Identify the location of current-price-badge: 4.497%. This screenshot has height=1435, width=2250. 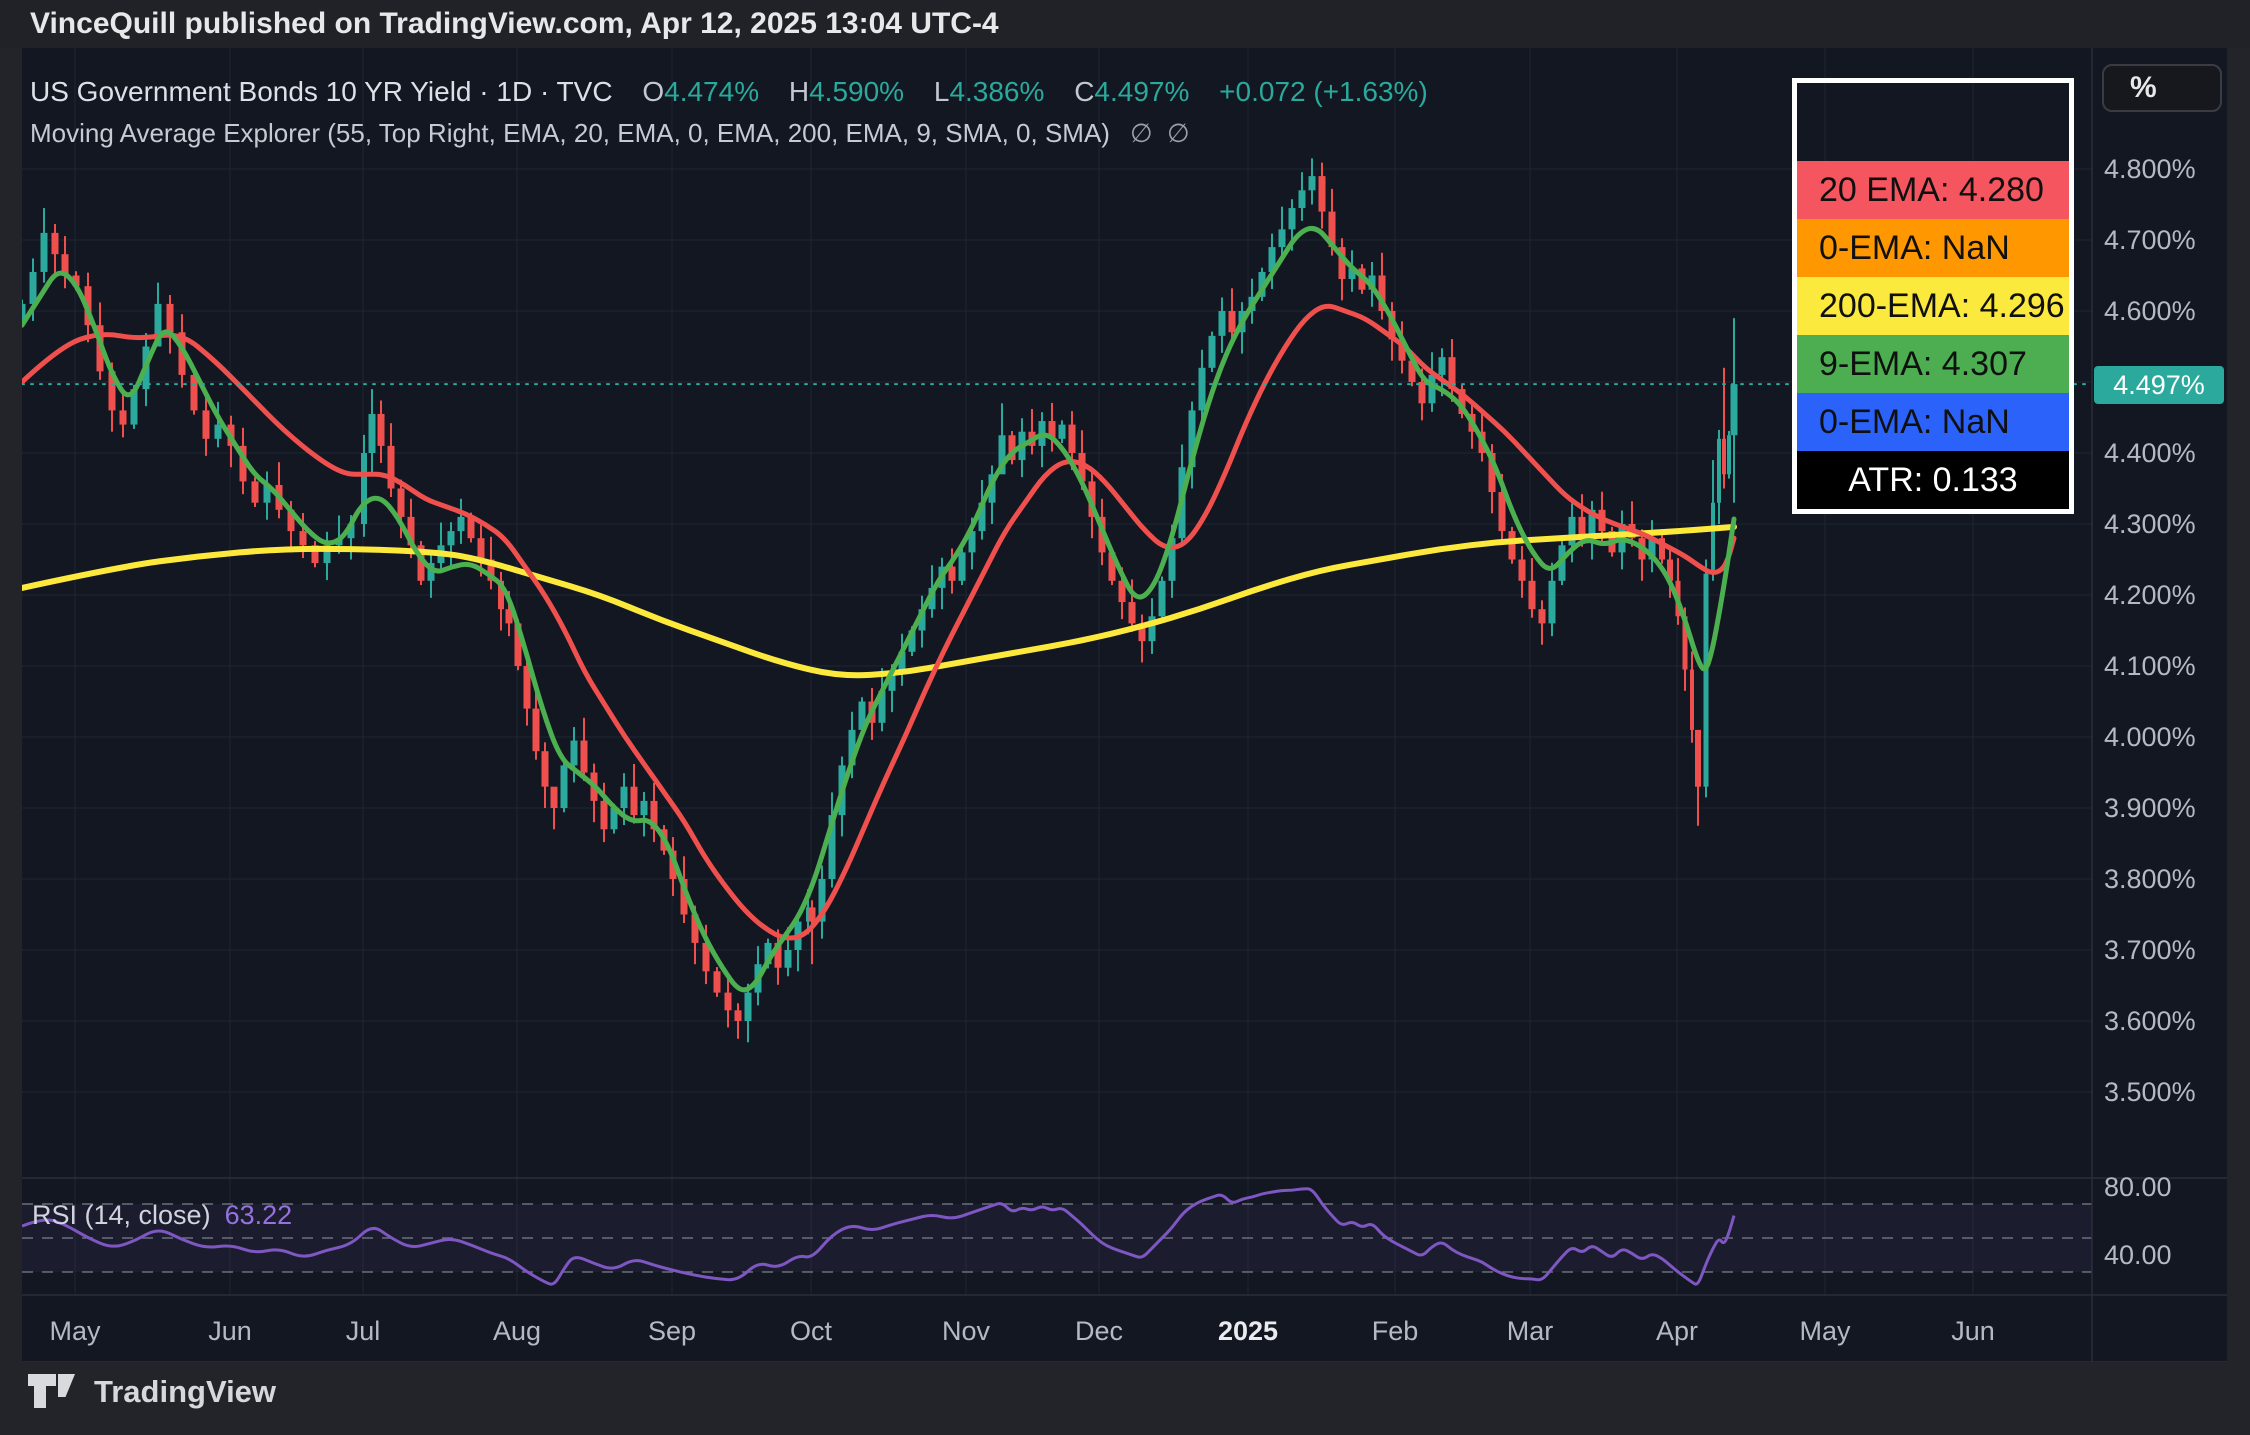
(2159, 385).